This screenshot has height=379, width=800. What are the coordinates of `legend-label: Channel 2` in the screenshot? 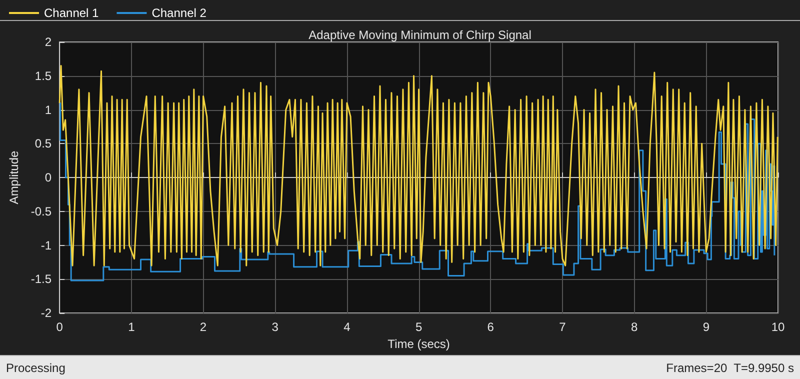 It's located at (179, 13).